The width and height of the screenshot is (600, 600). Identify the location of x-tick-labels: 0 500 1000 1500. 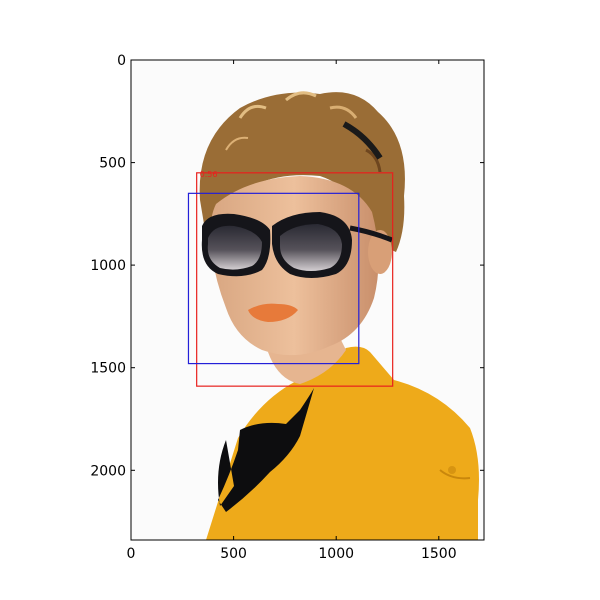
(292, 554).